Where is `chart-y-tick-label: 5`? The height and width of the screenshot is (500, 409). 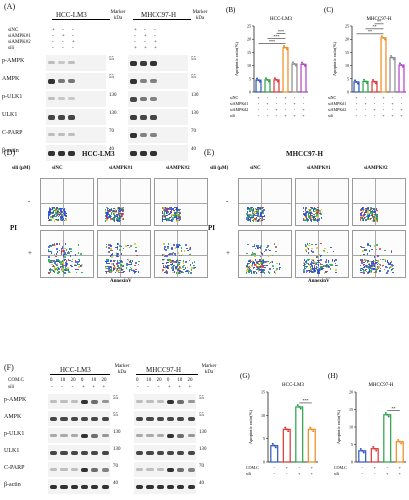
chart-y-tick-label: 5 is located at coordinates (352, 444).